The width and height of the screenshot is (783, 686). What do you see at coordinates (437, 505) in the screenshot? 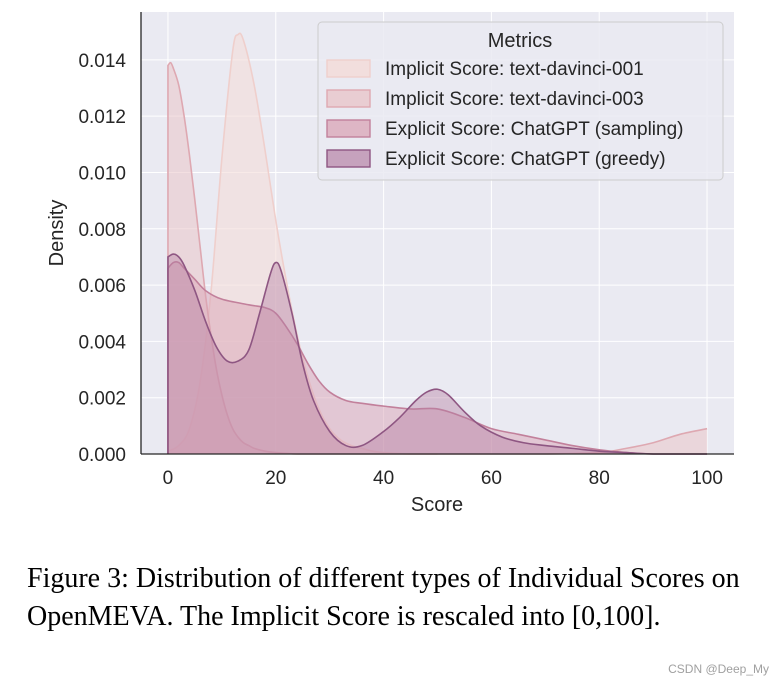
I see `x-axis-label: Score` at bounding box center [437, 505].